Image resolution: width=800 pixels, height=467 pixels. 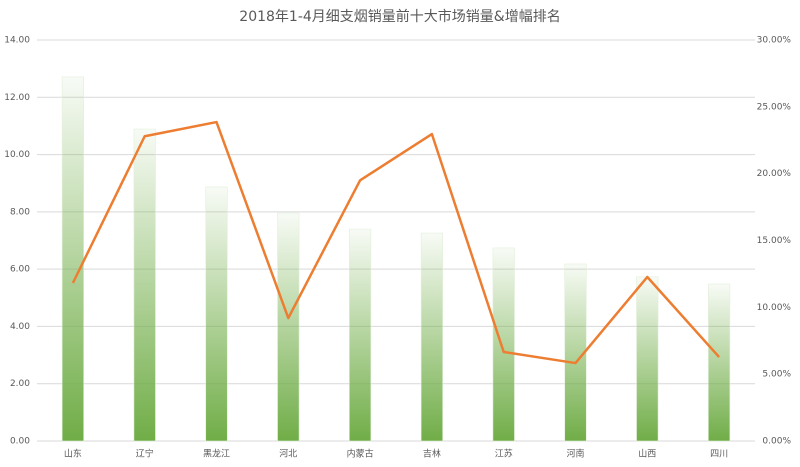 What do you see at coordinates (360, 454) in the screenshot?
I see `x-tick-label: 内蒙古` at bounding box center [360, 454].